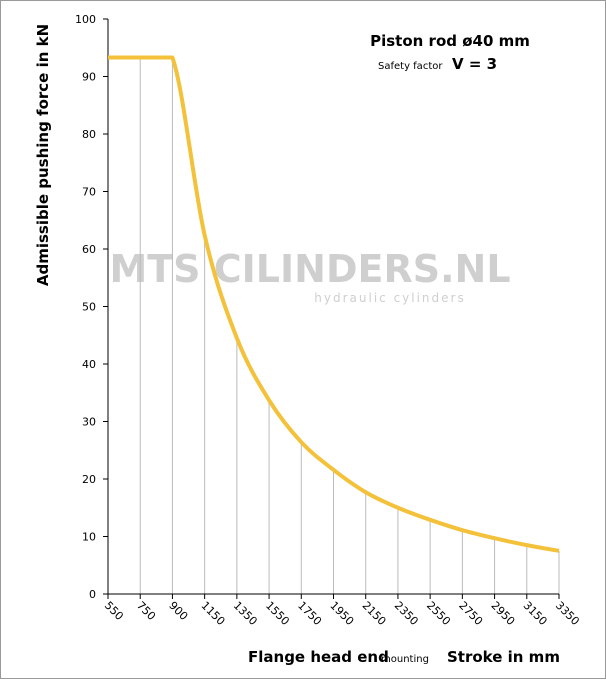 The height and width of the screenshot is (683, 606). Describe the element at coordinates (89, 537) in the screenshot. I see `y-tick-label: 10` at that location.